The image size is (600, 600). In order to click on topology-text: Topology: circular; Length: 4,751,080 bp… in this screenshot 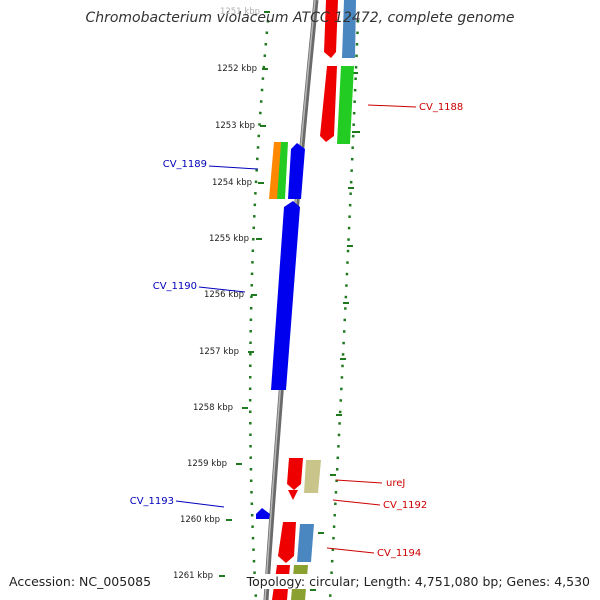, I will do `click(418, 581)`.